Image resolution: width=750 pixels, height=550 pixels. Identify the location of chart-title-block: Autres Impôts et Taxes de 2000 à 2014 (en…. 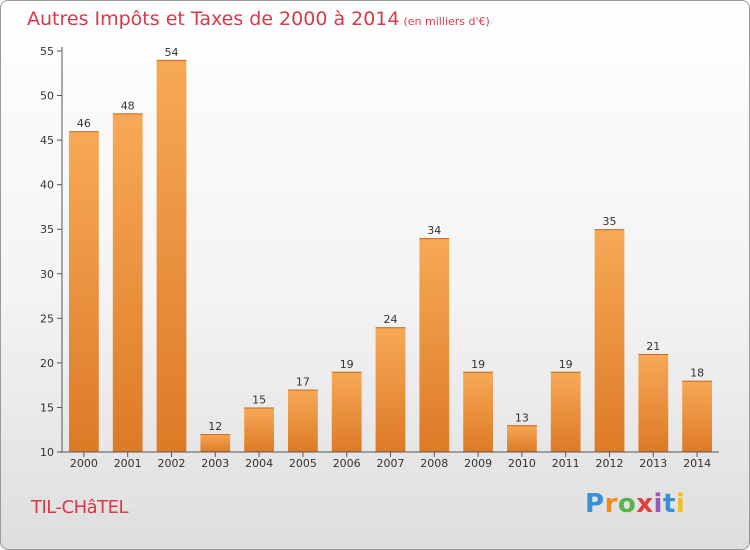
(258, 19).